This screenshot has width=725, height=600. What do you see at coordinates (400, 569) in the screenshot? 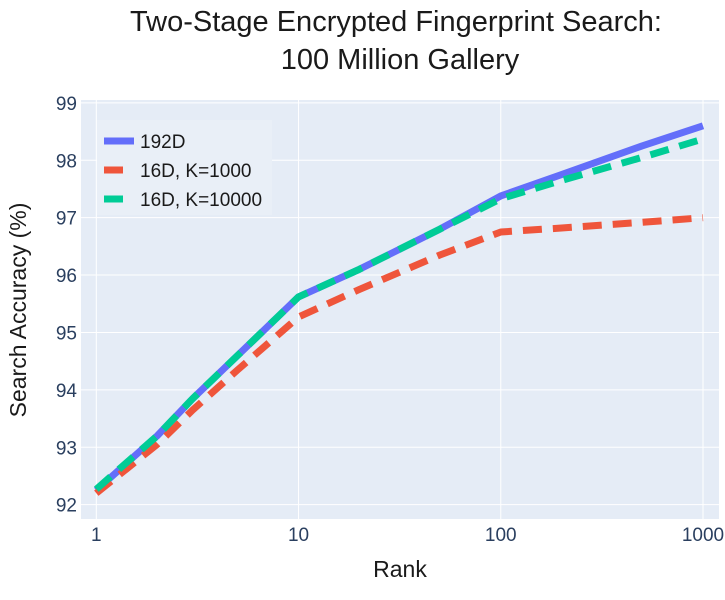
I see `x-axis-label: Rank` at bounding box center [400, 569].